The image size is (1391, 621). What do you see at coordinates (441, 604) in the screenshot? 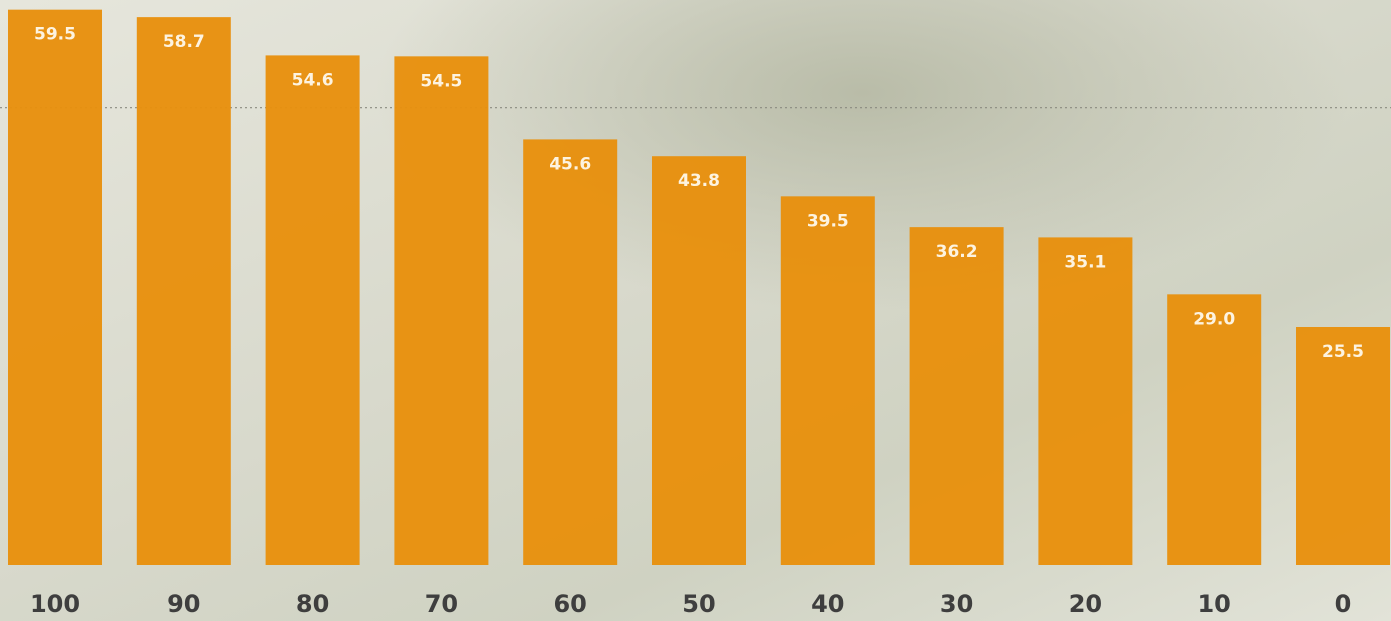
I see `x-tick-label: 70` at bounding box center [441, 604].